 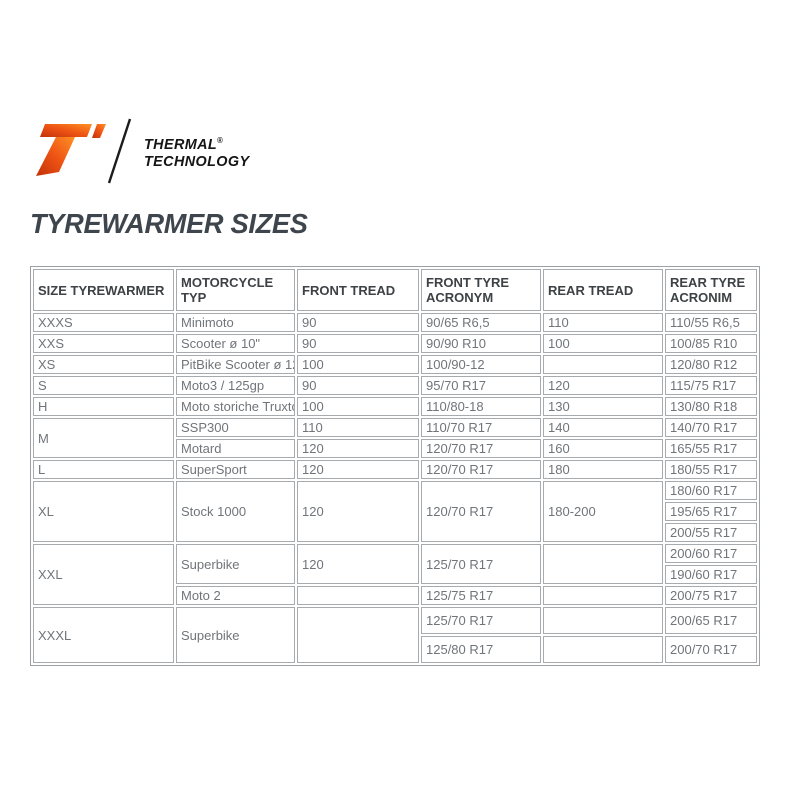 I want to click on table-row-xxxl-superbike: XXXL Superbike 125/70 R17 200/65 R17, so click(x=395, y=635).